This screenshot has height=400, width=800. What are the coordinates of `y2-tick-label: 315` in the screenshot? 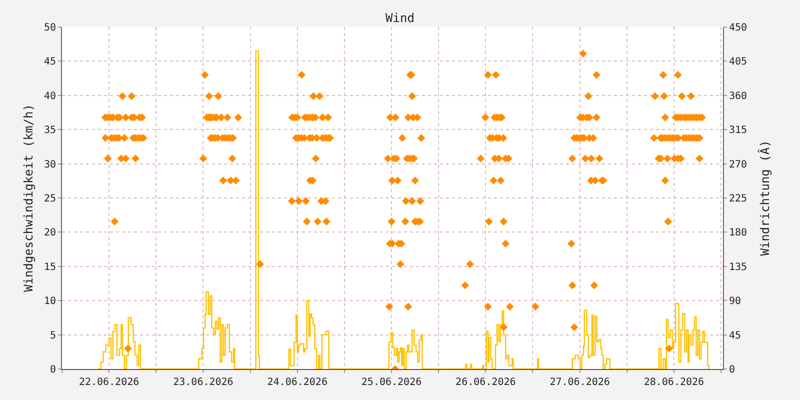 It's located at (738, 130).